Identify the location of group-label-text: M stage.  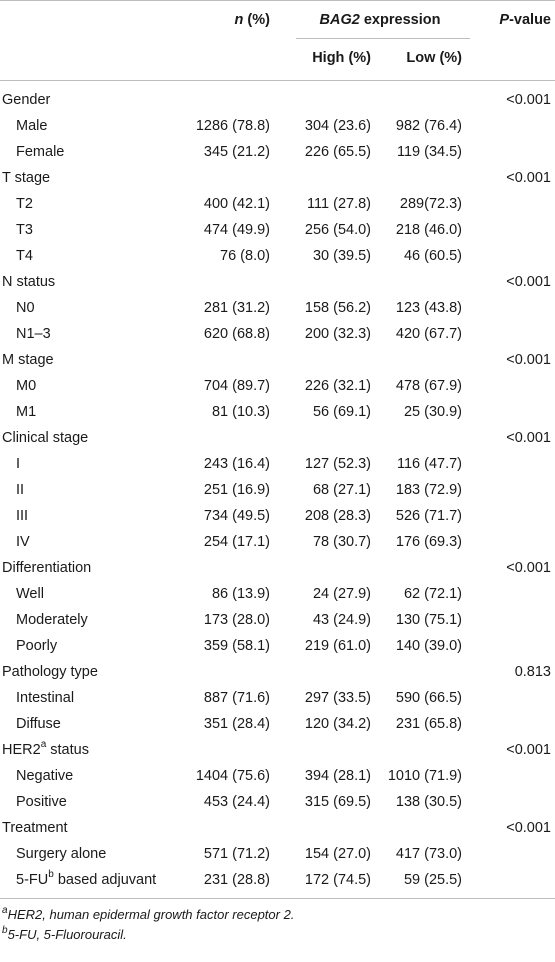
(28, 360).